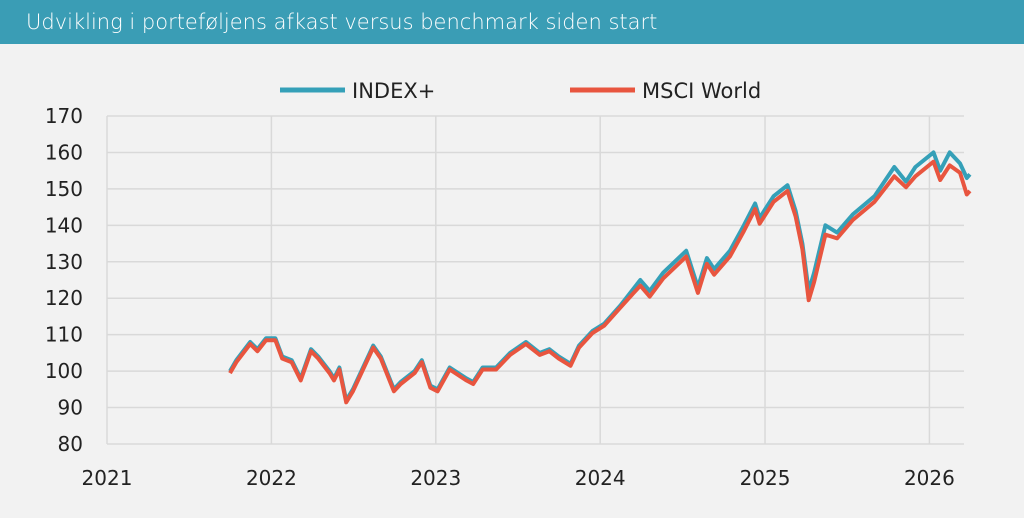 The width and height of the screenshot is (1024, 518). Describe the element at coordinates (64, 262) in the screenshot. I see `y-tick-label: 130` at that location.